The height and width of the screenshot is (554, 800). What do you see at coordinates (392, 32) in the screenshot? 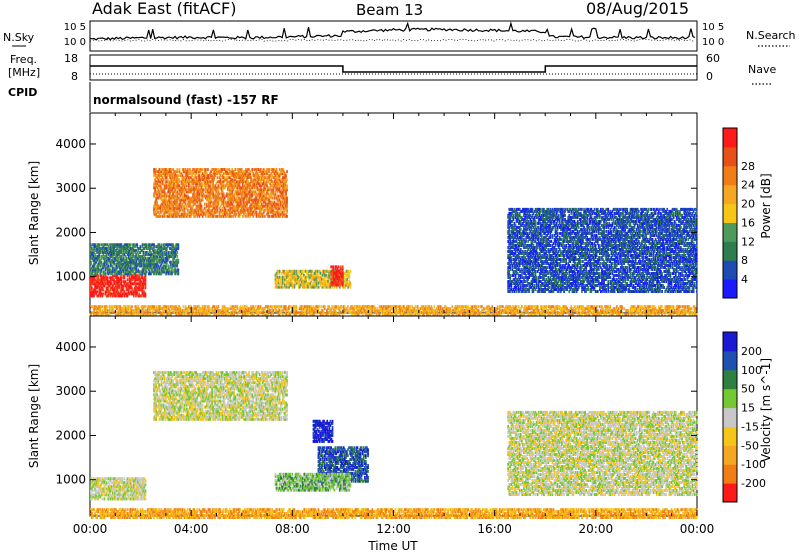
I see `nsky-series` at bounding box center [392, 32].